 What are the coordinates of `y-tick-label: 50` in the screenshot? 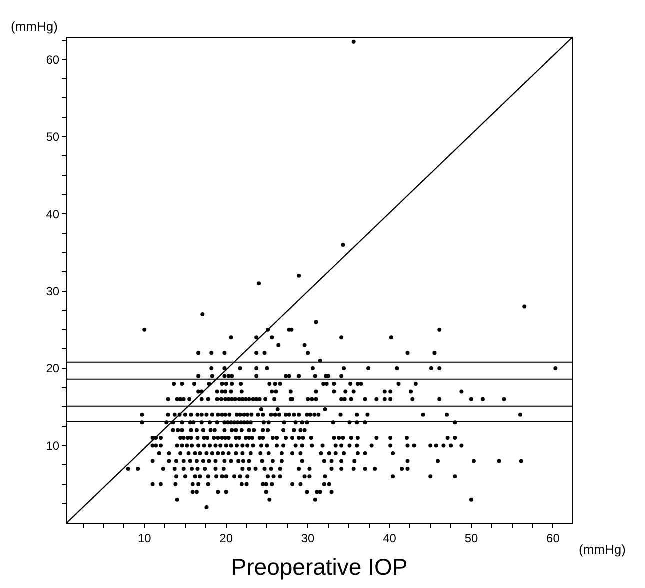 It's located at (53, 137).